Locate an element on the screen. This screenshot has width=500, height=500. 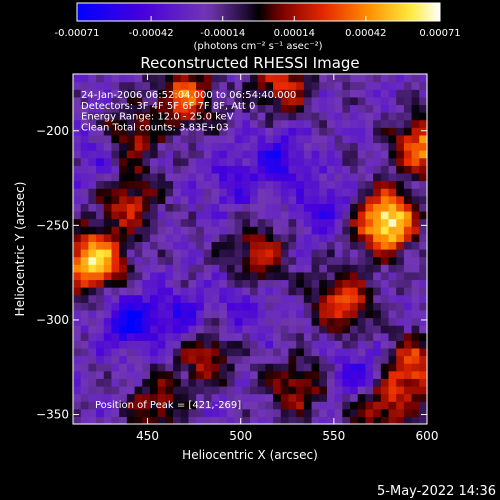
annotation-line: Energy Range: 12.0 - 25.0 keV is located at coordinates (157, 117).